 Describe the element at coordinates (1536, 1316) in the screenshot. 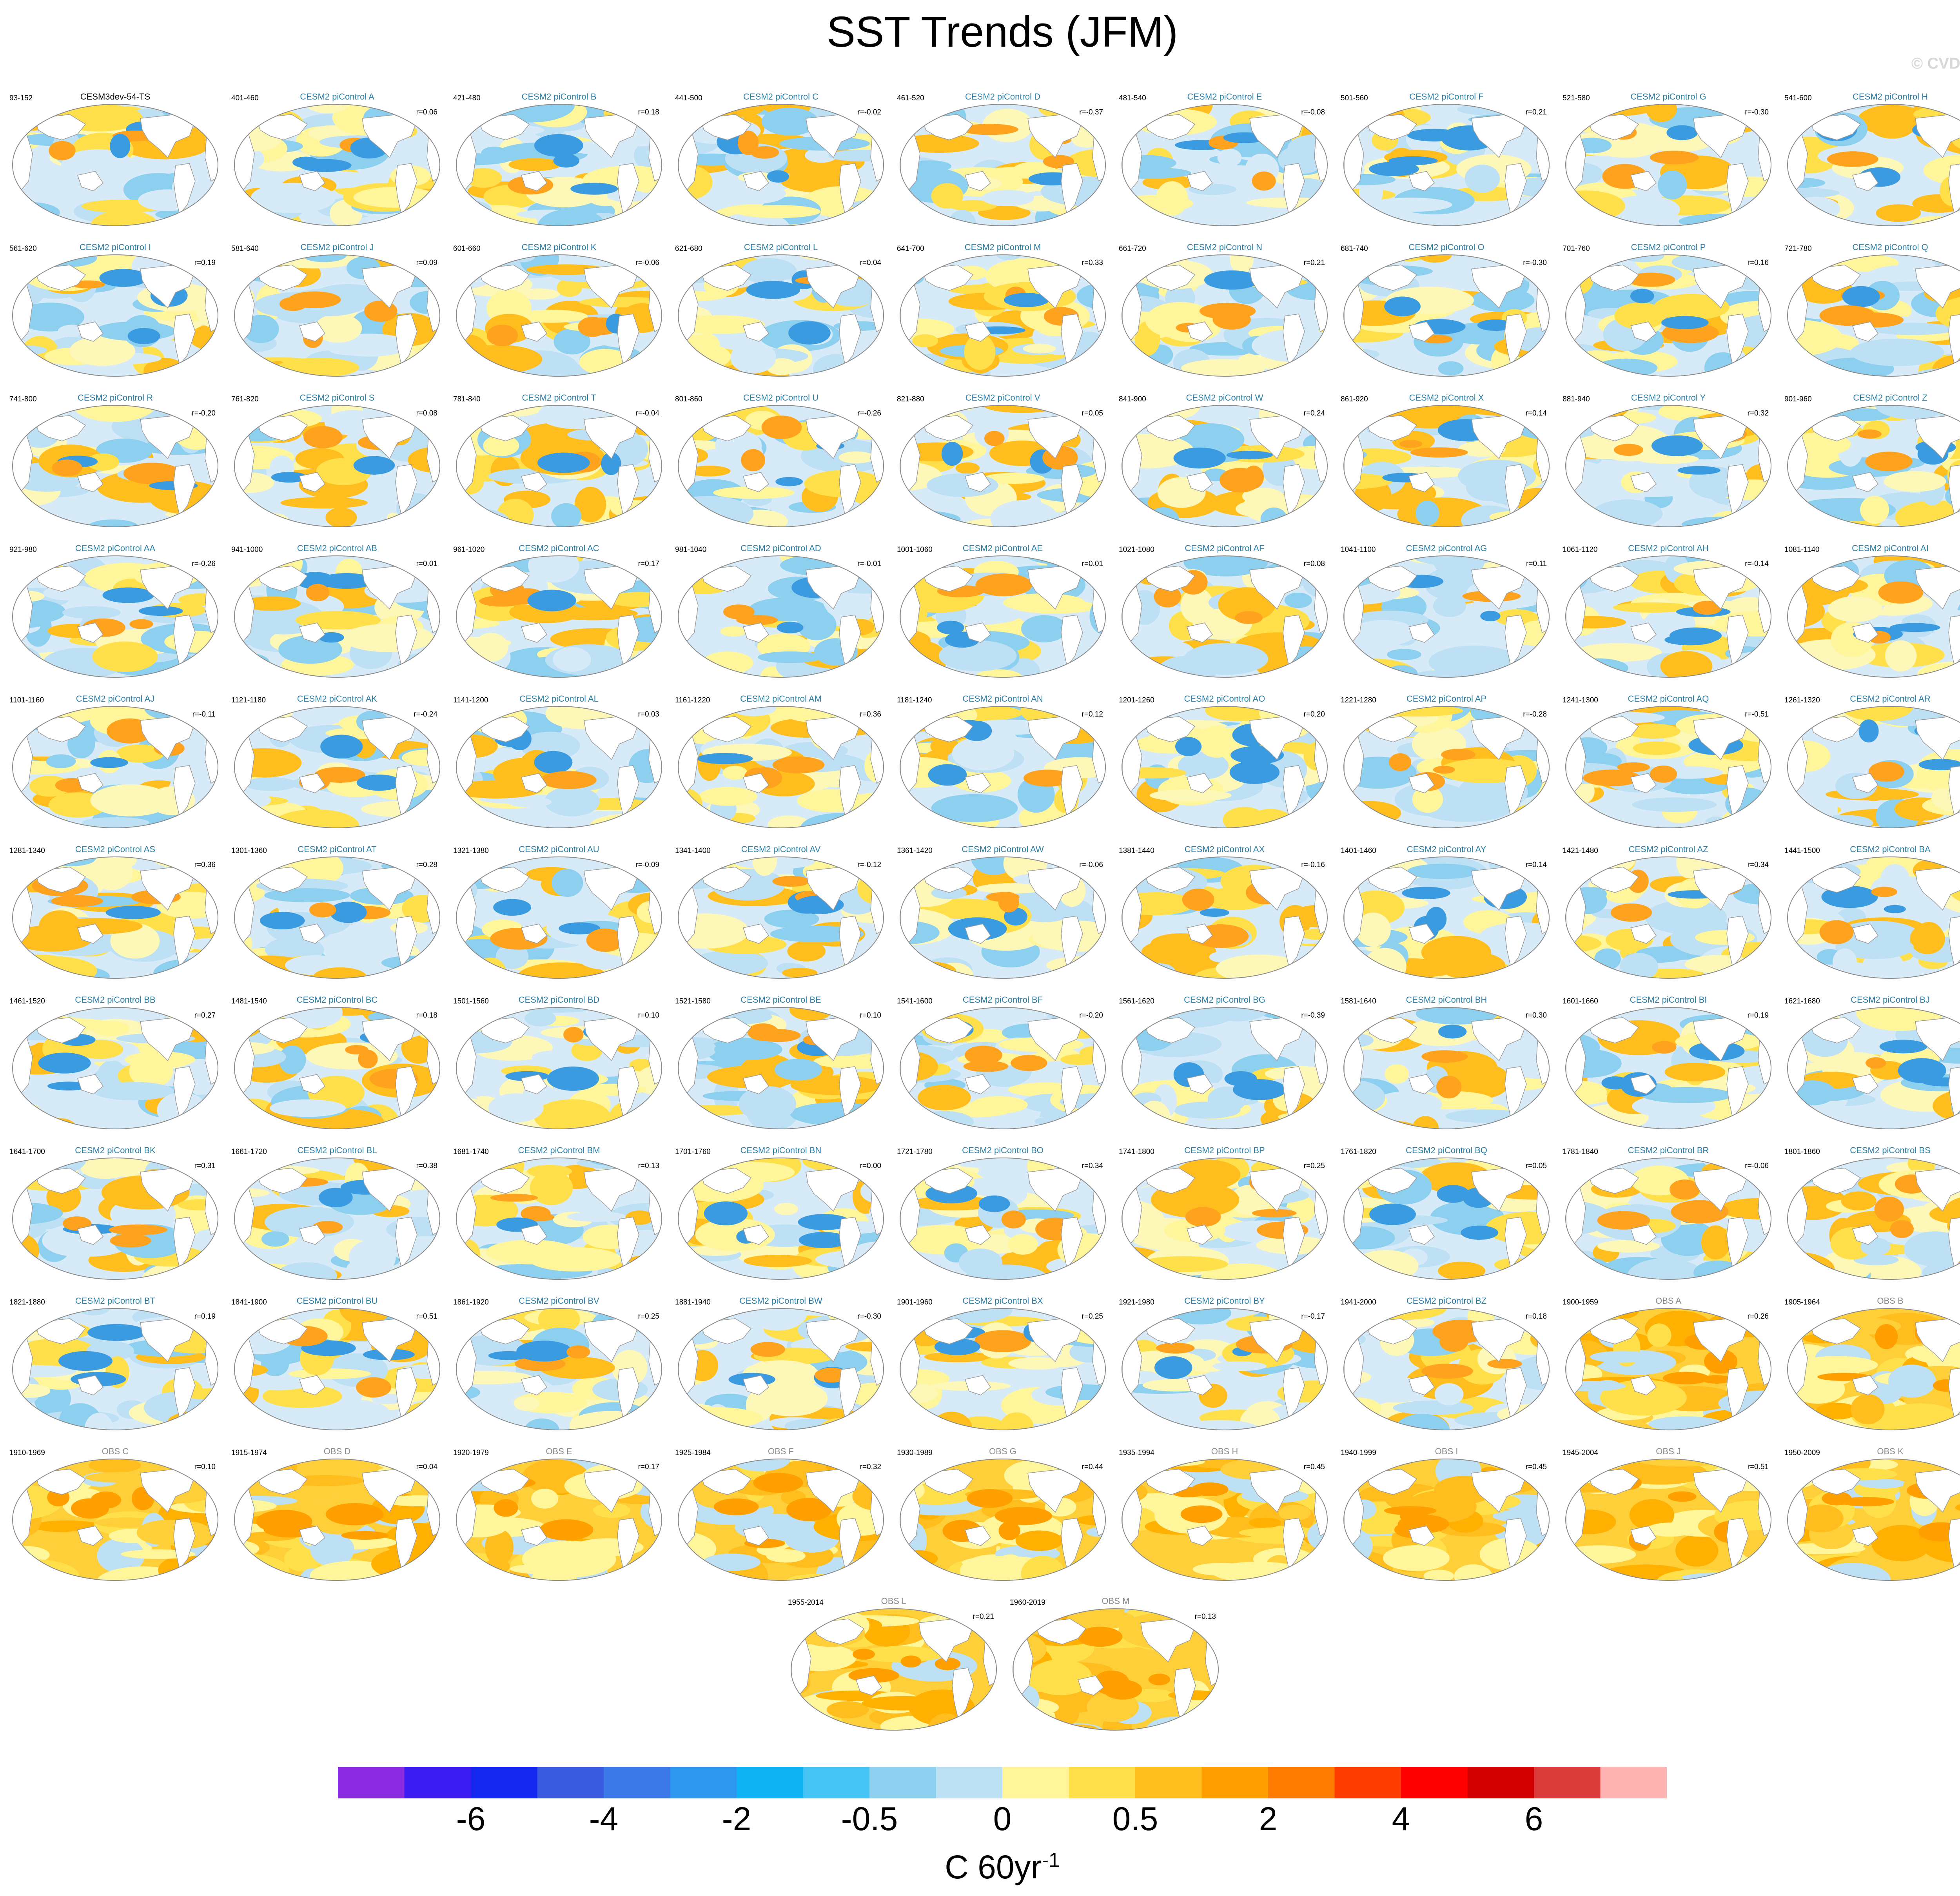

I see `panel-pattern-correlation: r=0.18` at that location.